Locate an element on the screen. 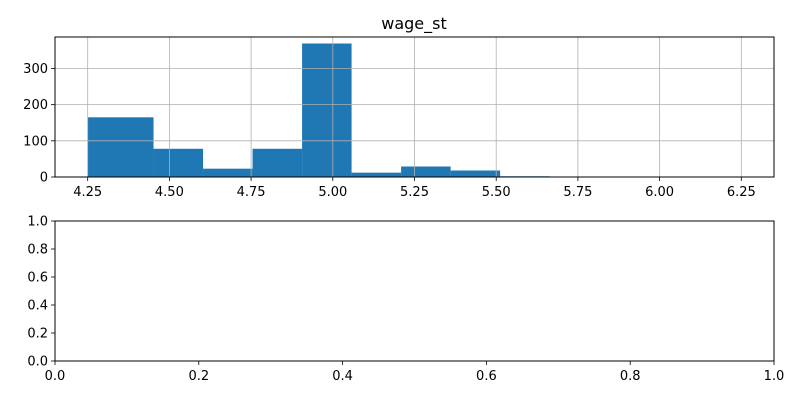 Image resolution: width=800 pixels, height=400 pixels. y-tick-label: 0 is located at coordinates (44, 178).